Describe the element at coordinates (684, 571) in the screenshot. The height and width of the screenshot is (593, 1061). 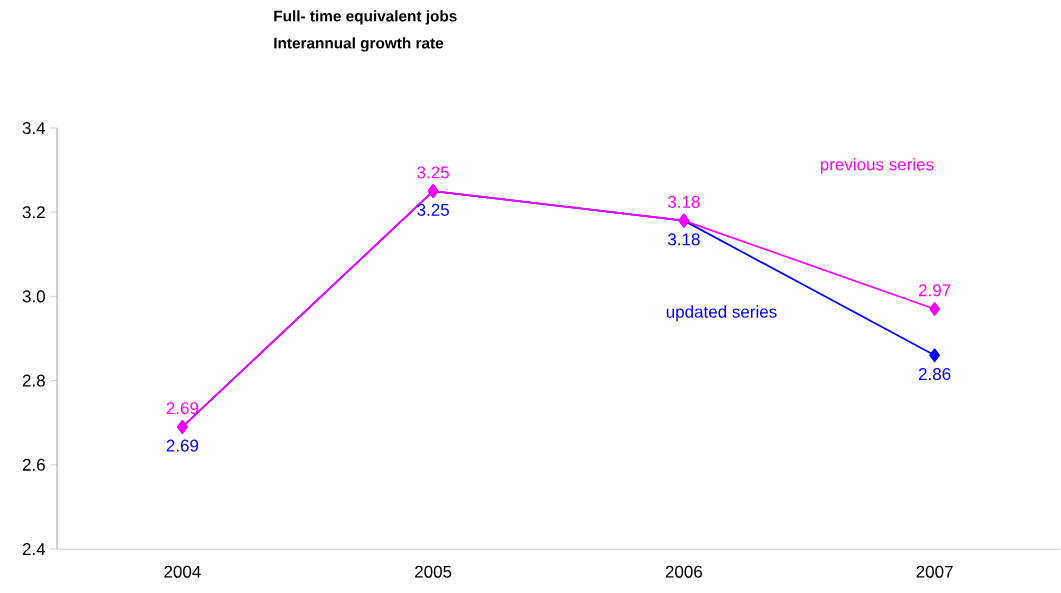
I see `x-tick-label: 2006` at that location.